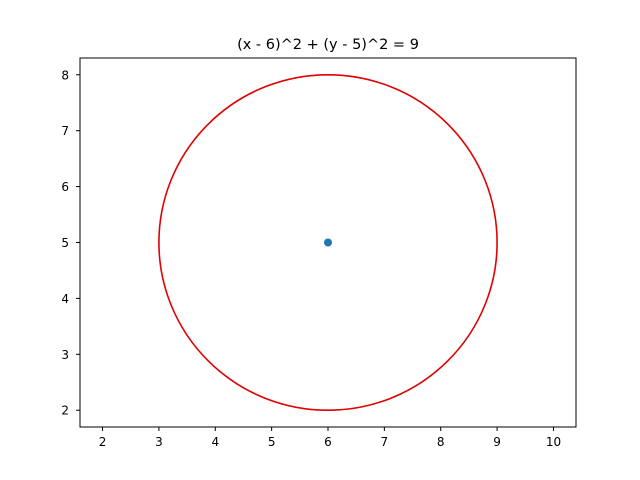  Describe the element at coordinates (65, 243) in the screenshot. I see `y-tick-label: 5` at that location.